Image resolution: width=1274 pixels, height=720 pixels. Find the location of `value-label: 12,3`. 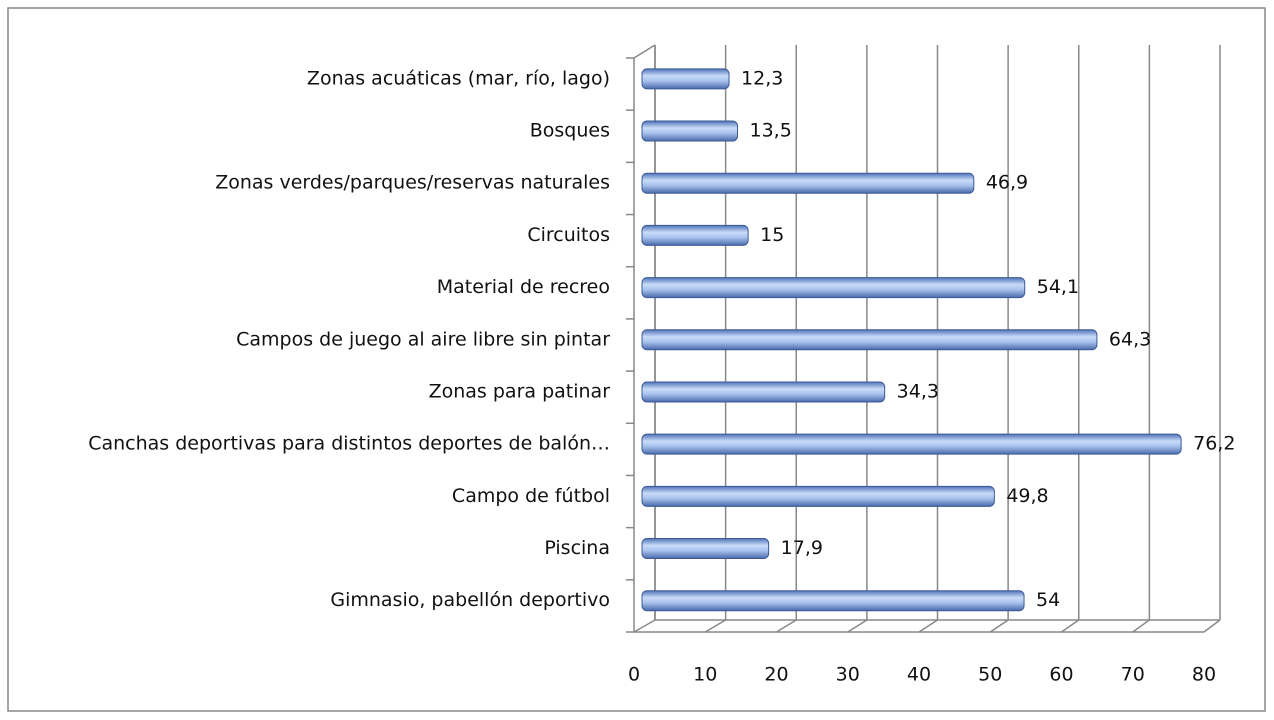

value-label: 12,3 is located at coordinates (762, 78).